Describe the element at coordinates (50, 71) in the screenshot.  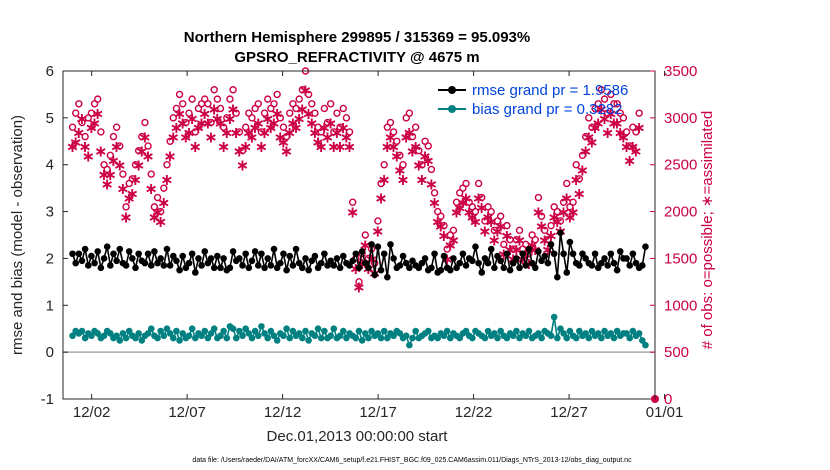
I see `y-tick-label: 6` at that location.